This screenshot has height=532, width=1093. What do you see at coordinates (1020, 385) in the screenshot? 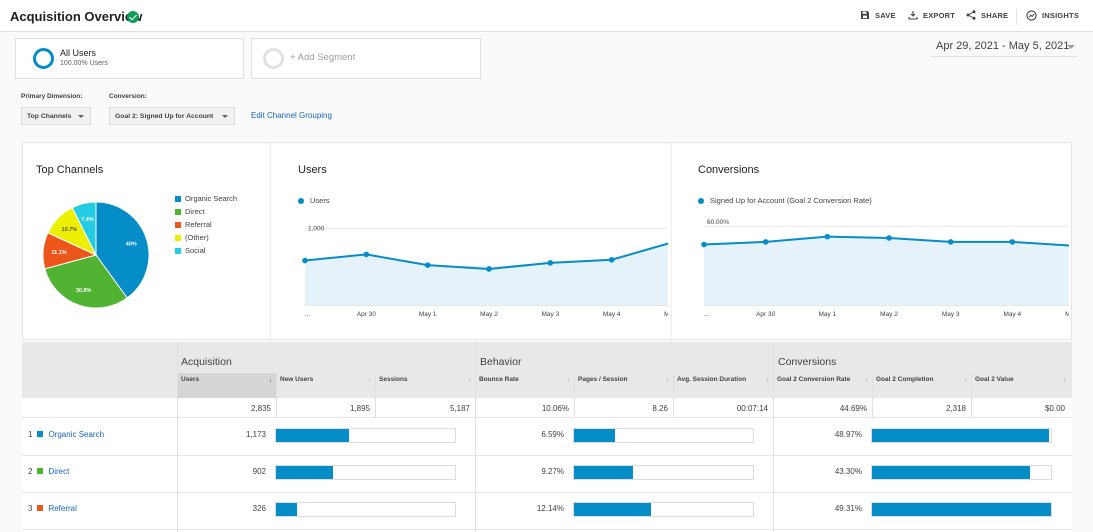
I see `column-header-goal-2-value: Goal 2 Value ↕` at bounding box center [1020, 385].